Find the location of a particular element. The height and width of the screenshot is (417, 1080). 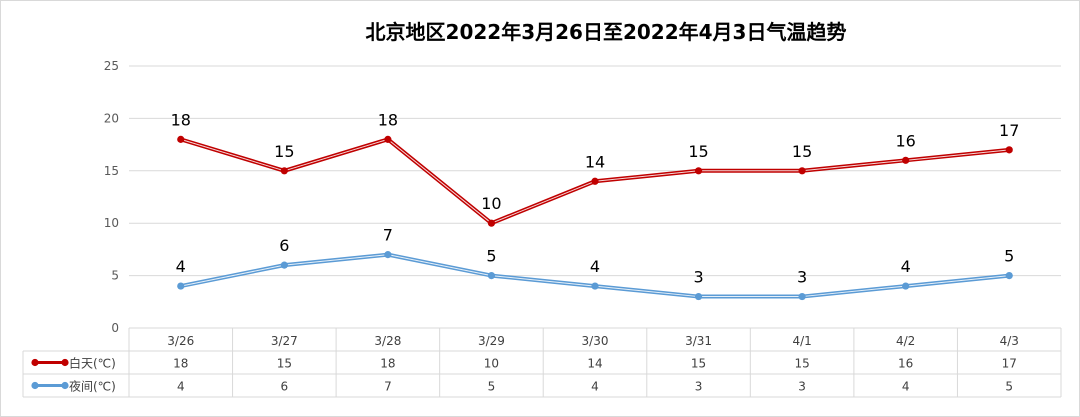

x-tick-label: 3/28 is located at coordinates (387, 341).